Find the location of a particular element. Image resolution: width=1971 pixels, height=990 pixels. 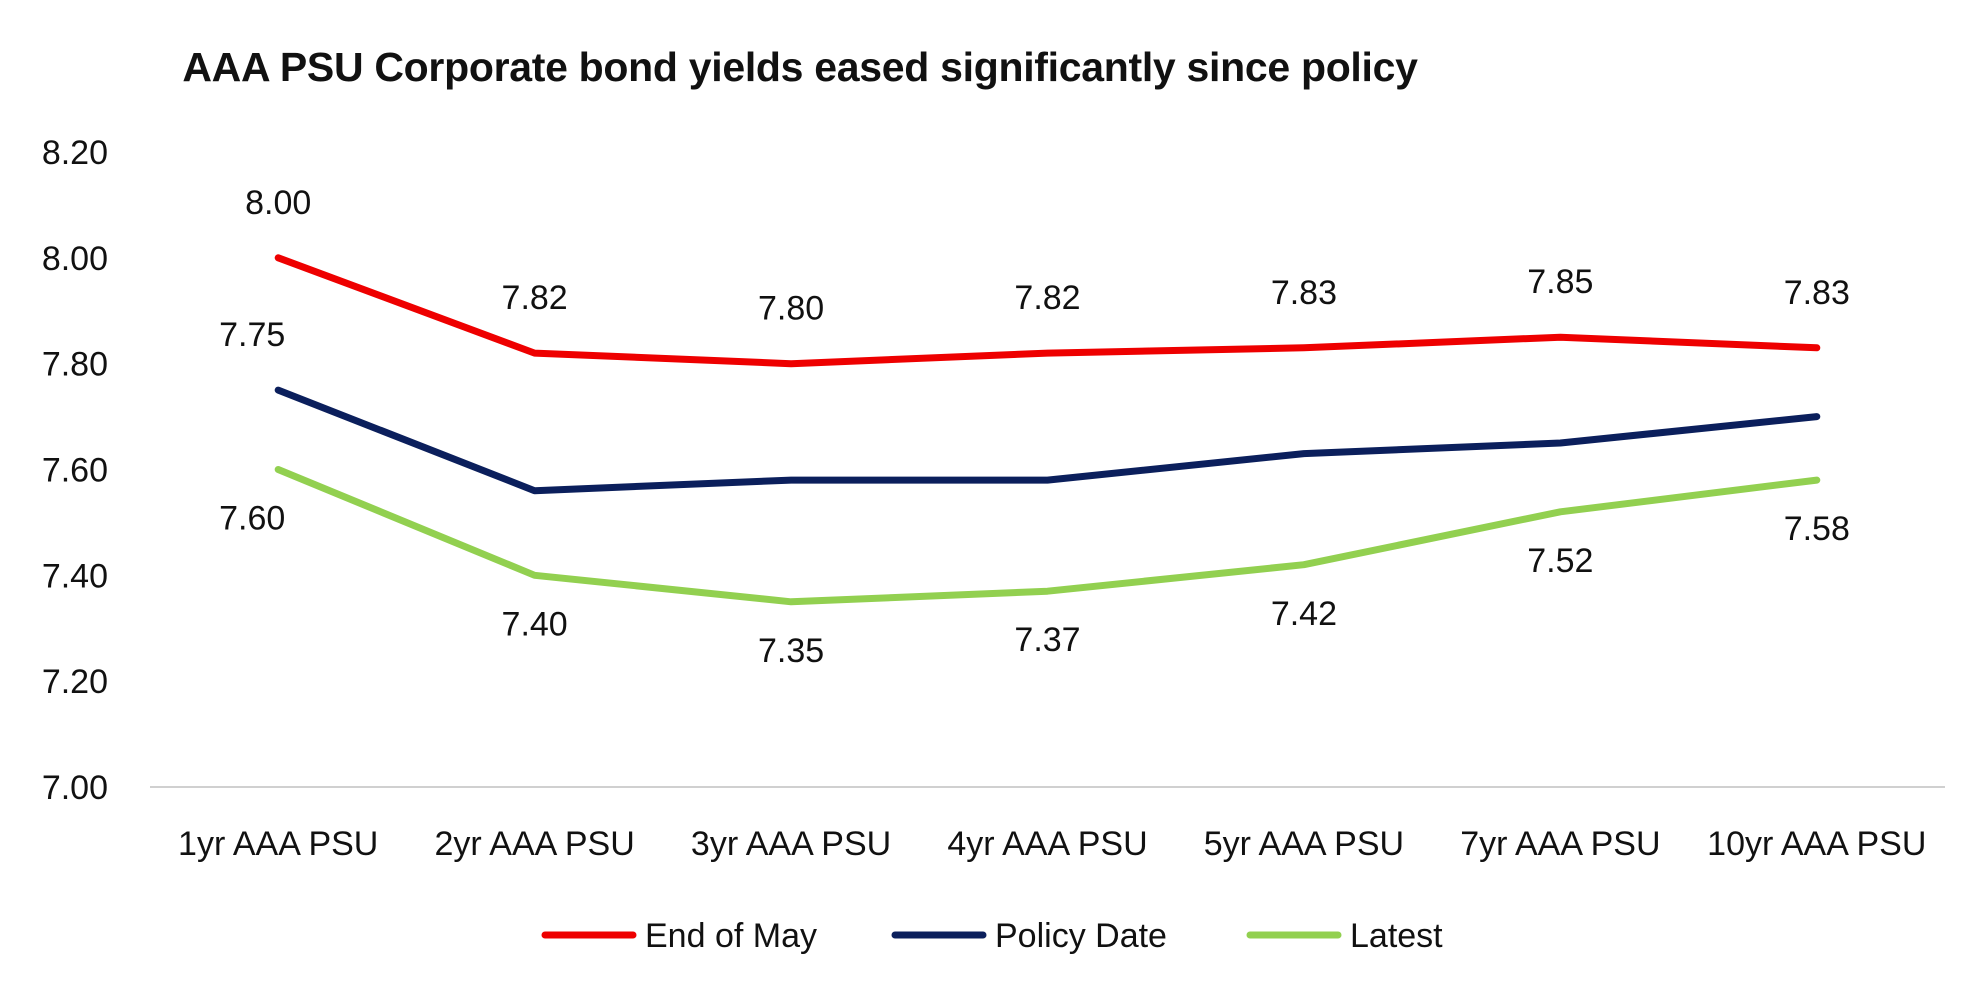

data-label: 7.37 is located at coordinates (1047, 640).